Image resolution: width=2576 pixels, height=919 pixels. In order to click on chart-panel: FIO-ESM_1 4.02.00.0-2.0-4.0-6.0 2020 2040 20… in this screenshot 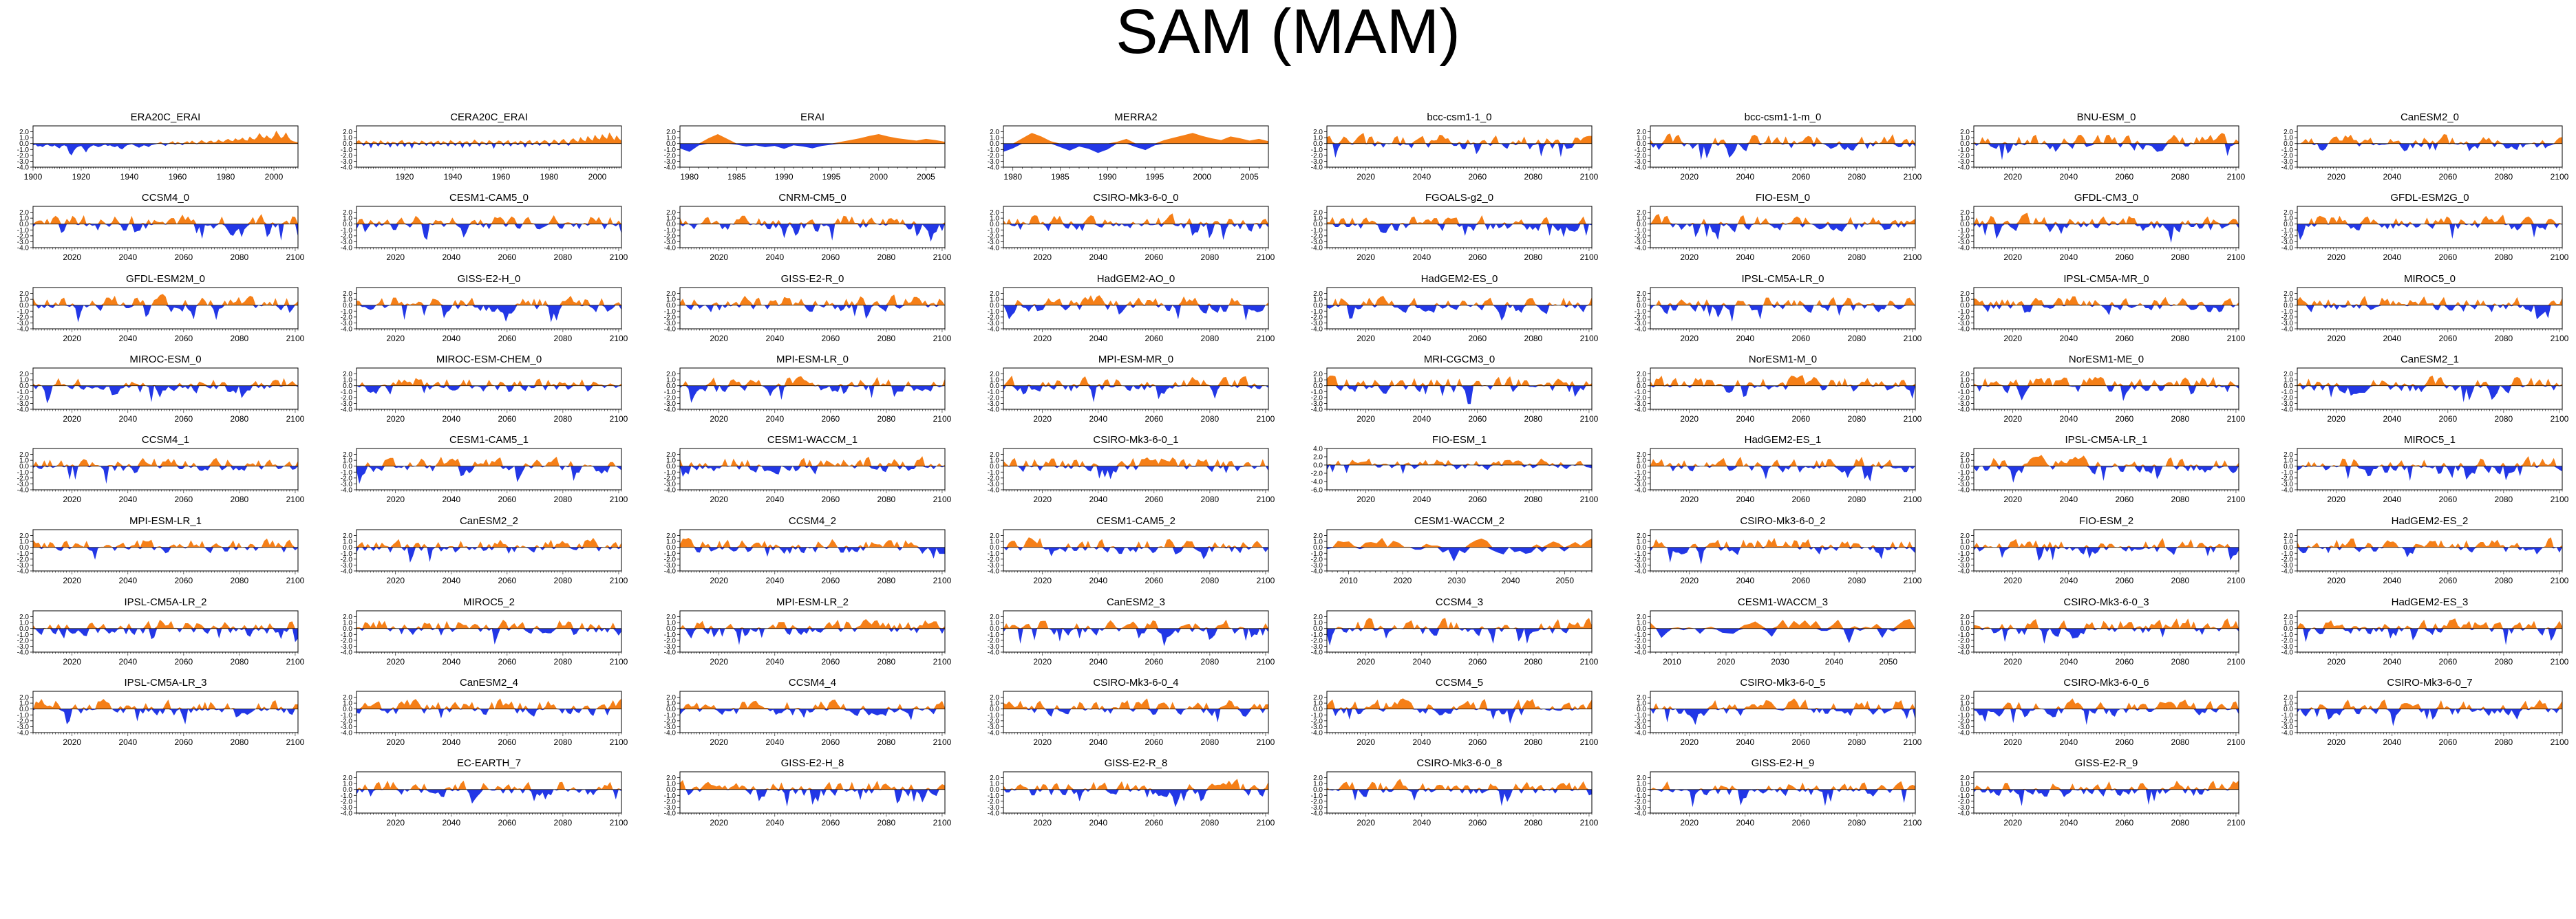, I will do `click(1455, 469)`.